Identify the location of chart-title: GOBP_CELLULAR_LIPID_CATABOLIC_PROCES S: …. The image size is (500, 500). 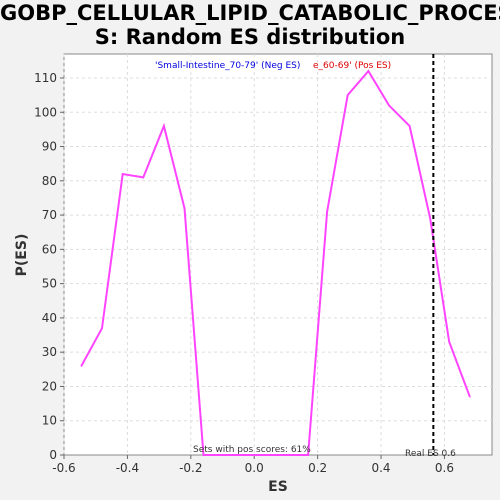
(250, 25).